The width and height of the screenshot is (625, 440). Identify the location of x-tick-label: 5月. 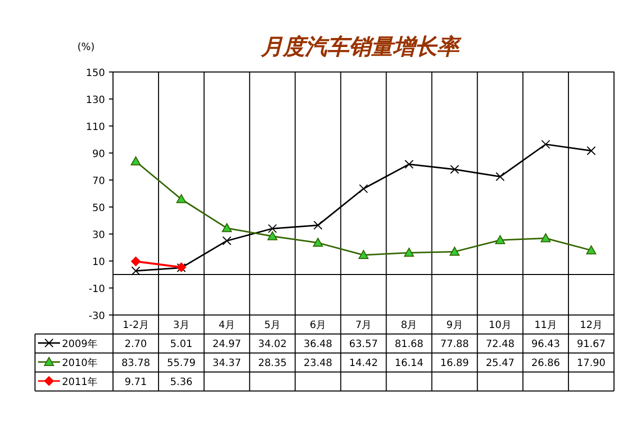
(272, 325).